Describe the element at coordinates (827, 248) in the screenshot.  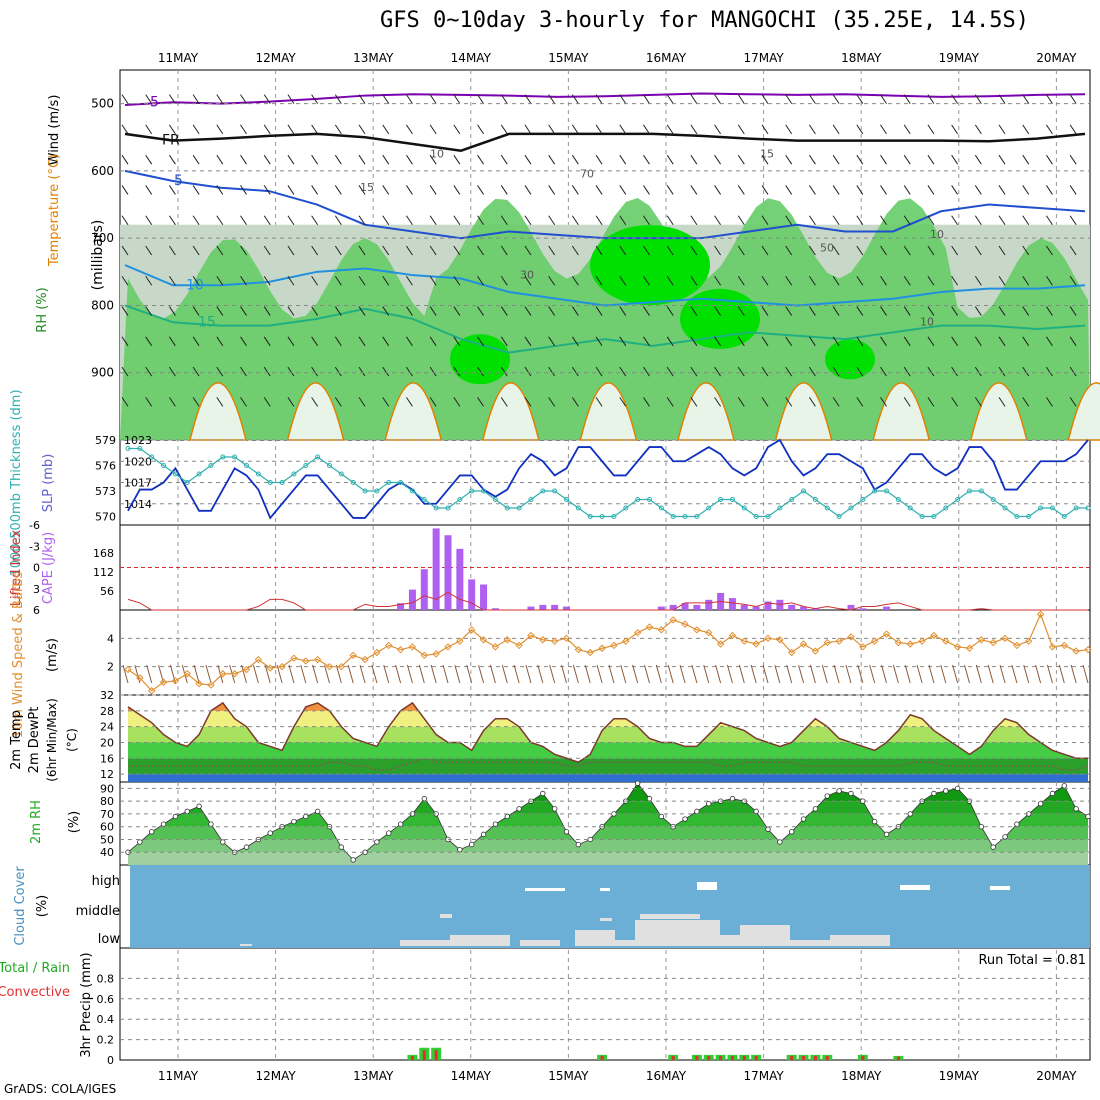
I see `contour-label: 50` at that location.